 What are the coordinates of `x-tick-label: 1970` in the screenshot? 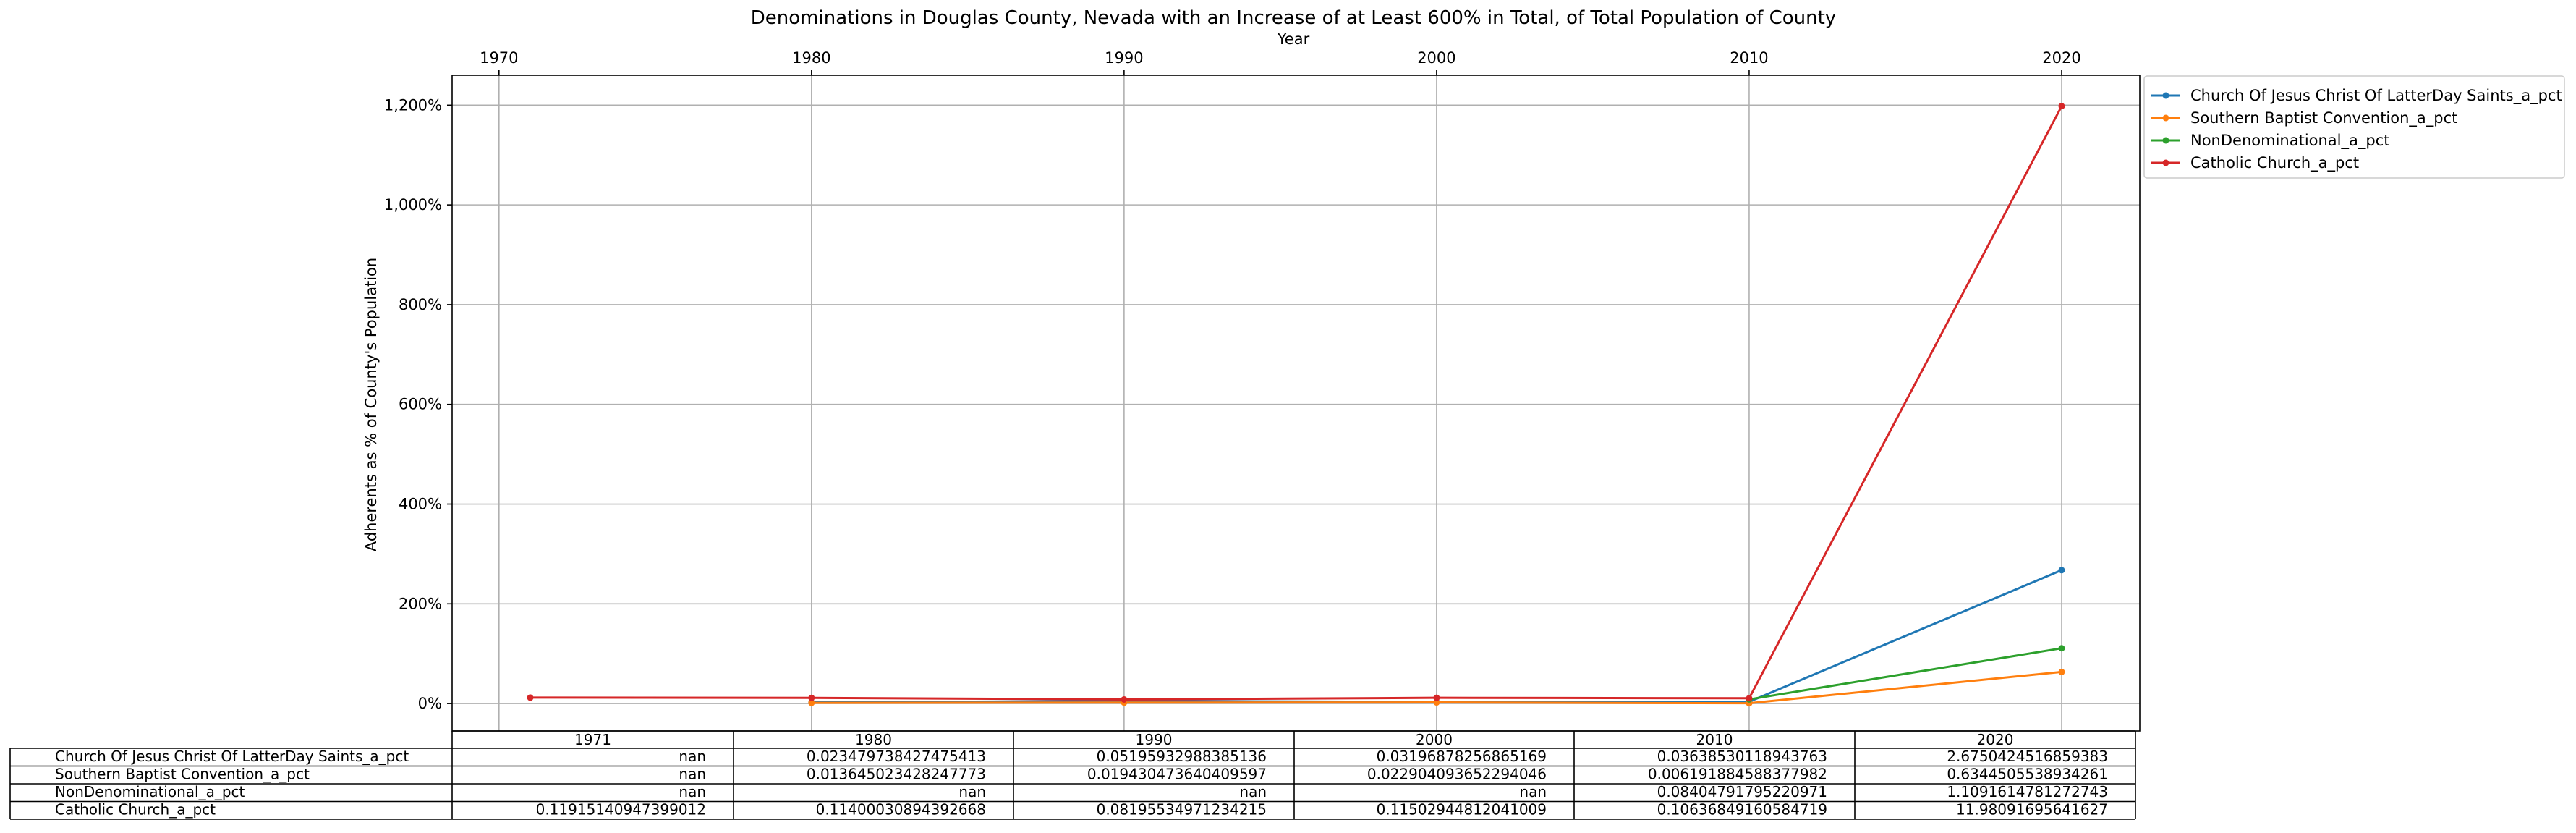 It's located at (499, 58).